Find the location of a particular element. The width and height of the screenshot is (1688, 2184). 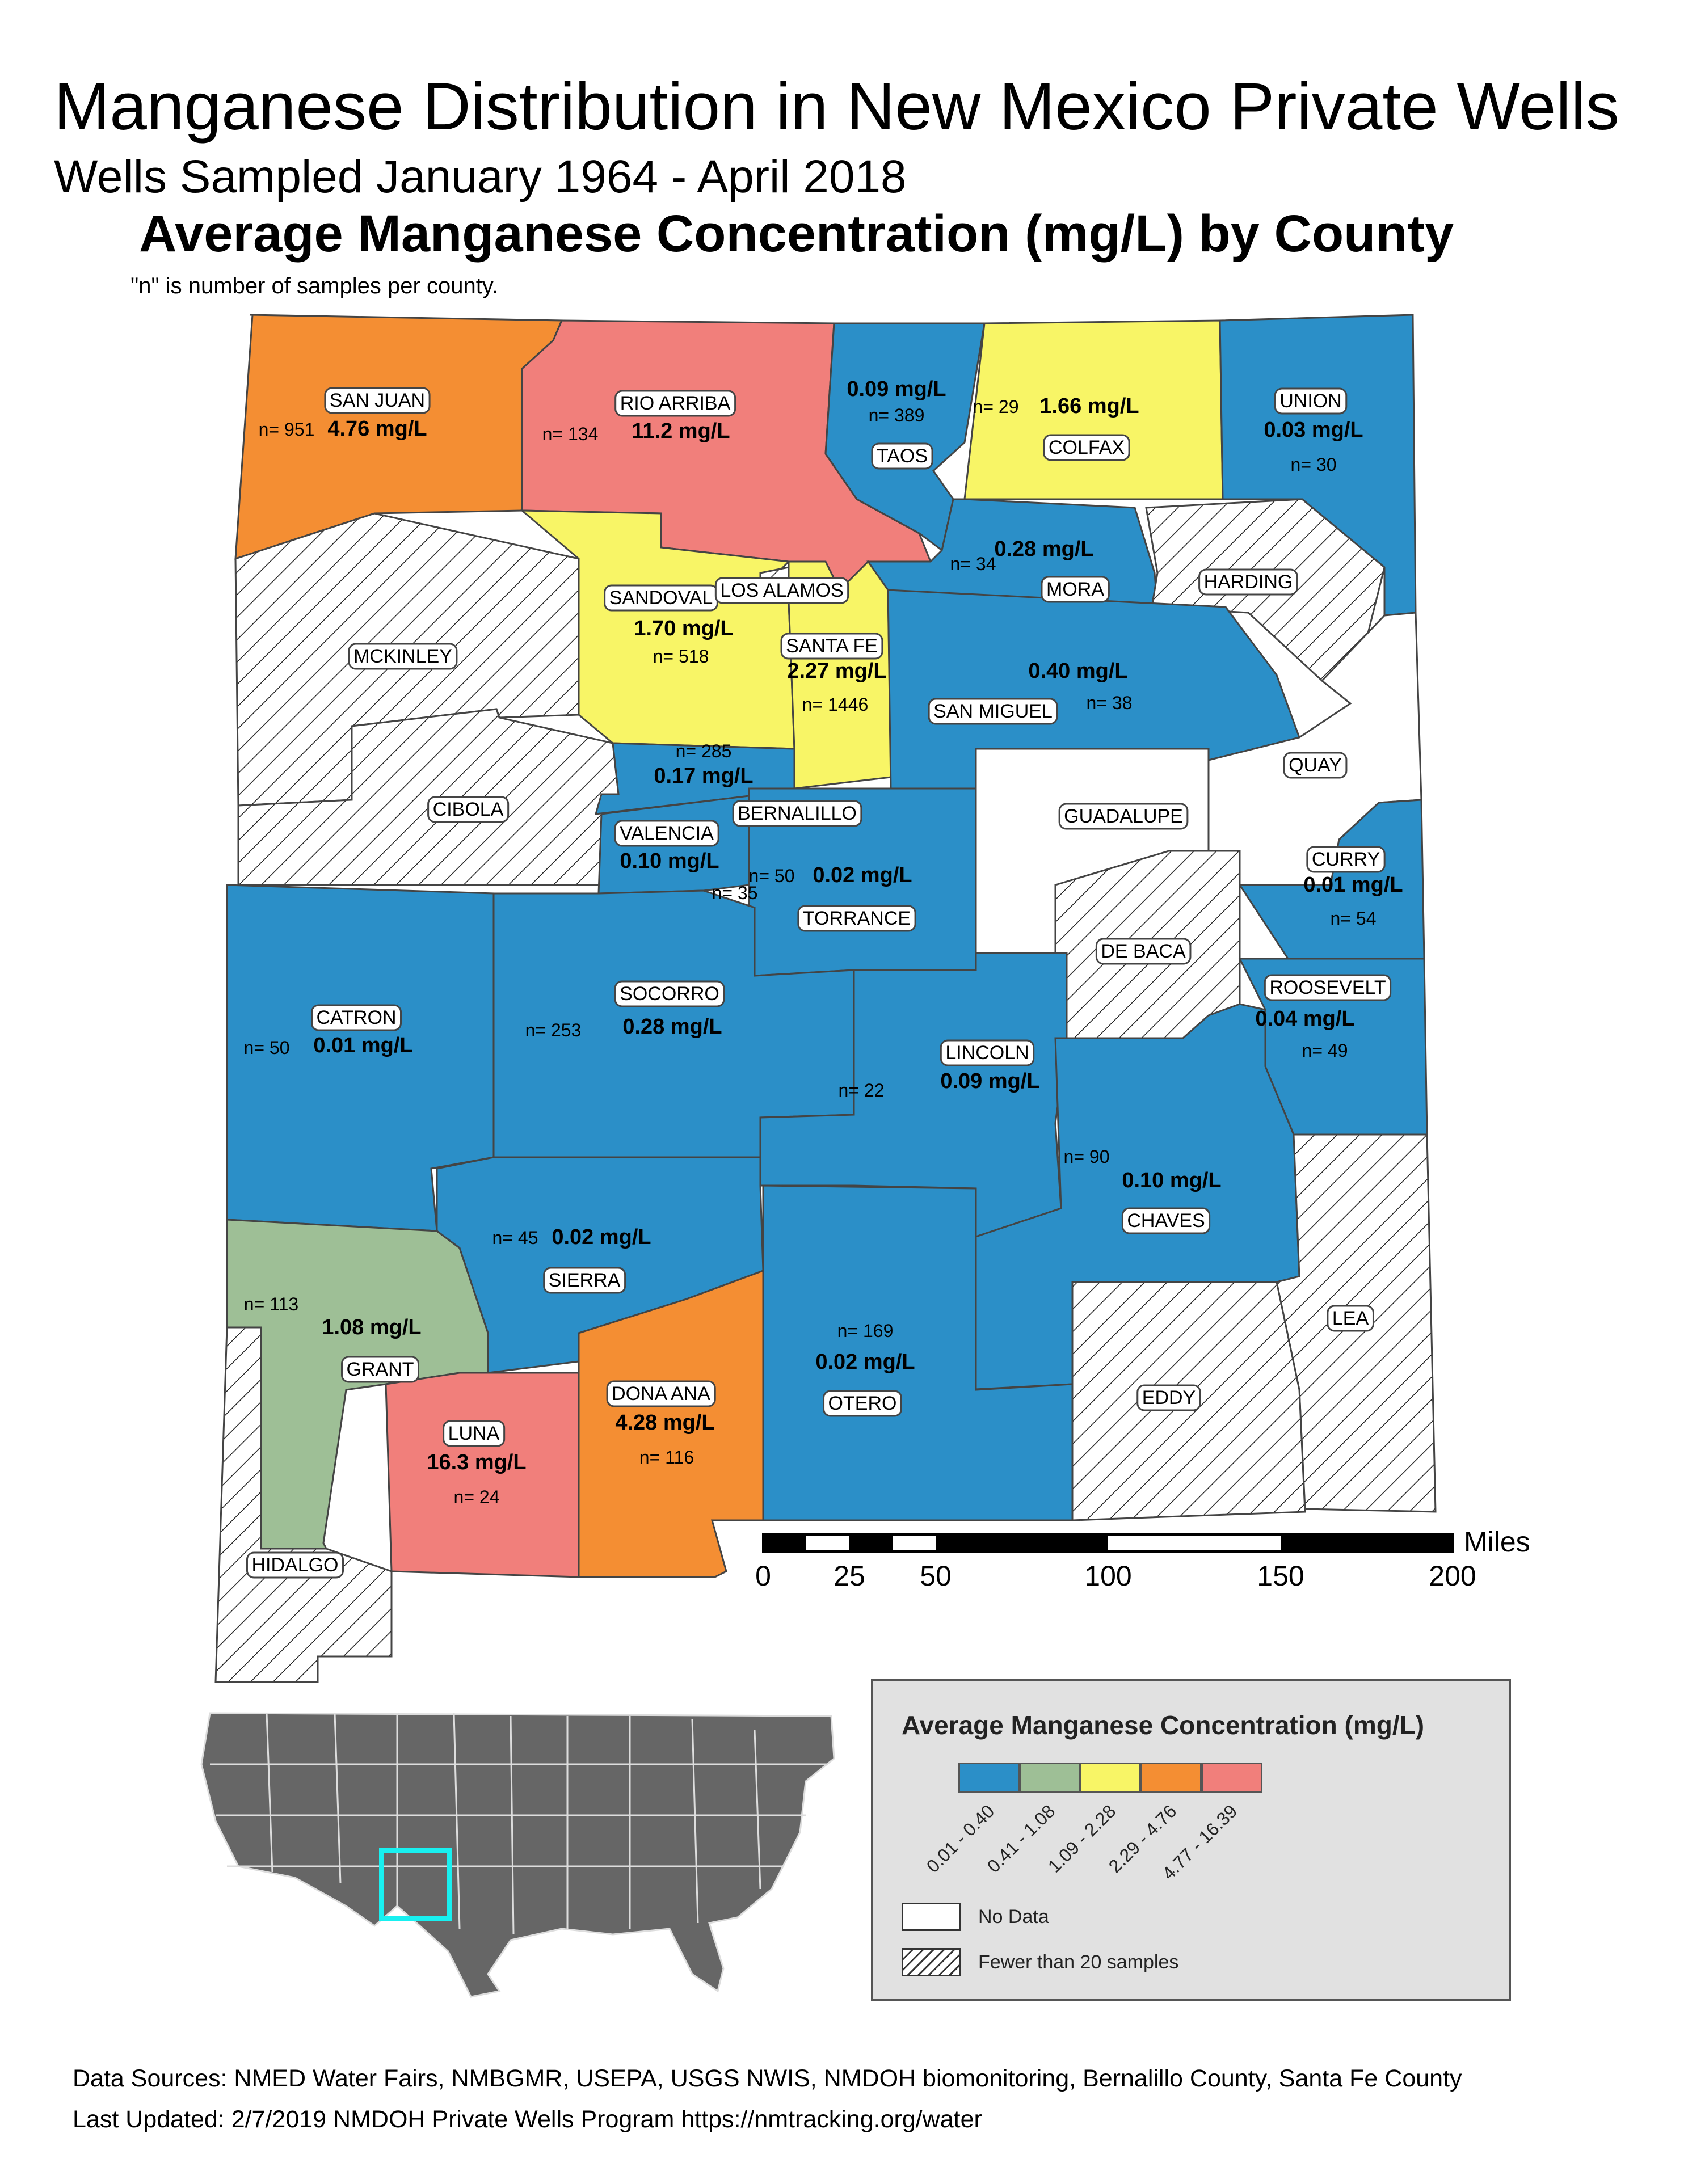

county-name: HARDING is located at coordinates (1248, 582).